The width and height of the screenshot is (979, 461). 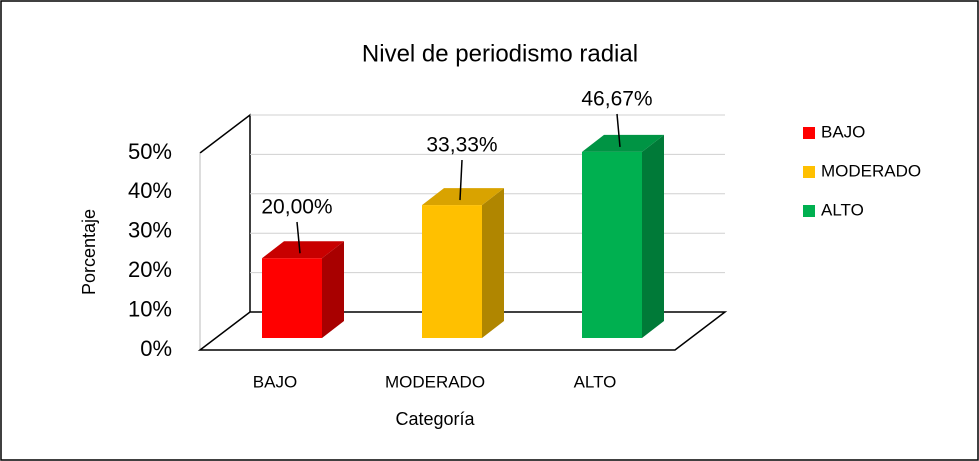 I want to click on chart-title: Nivel de periodismo radial, so click(x=500, y=53).